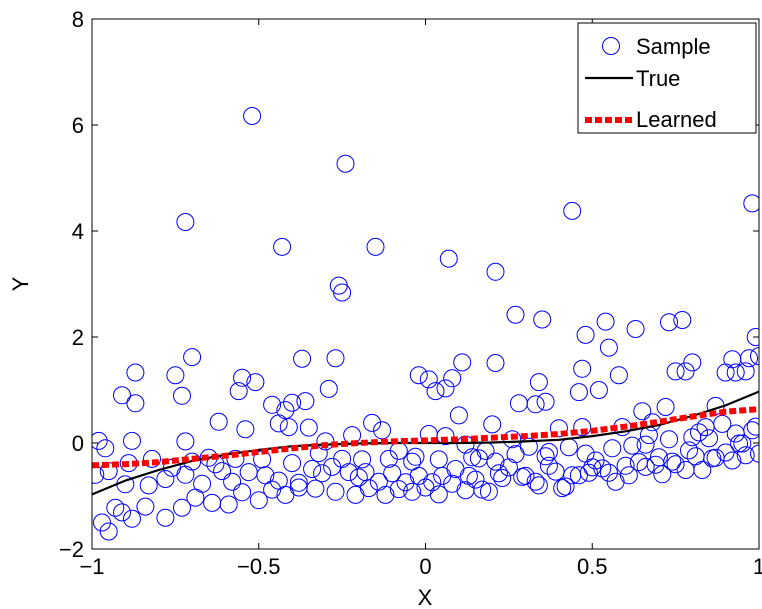  Describe the element at coordinates (425, 597) in the screenshot. I see `x-axis-label: X` at that location.